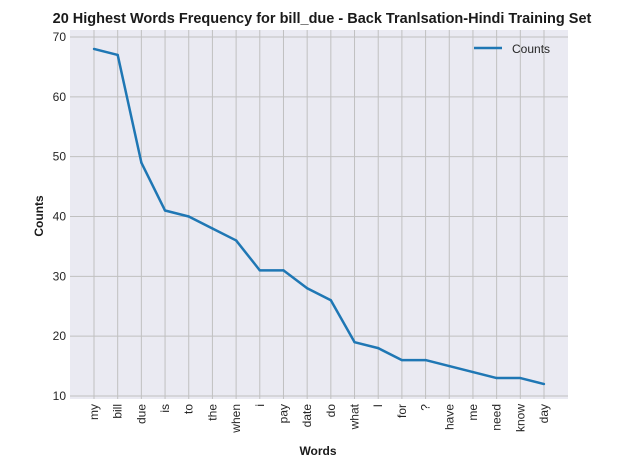 The height and width of the screenshot is (467, 639). I want to click on x-tick-label: for, so click(402, 411).